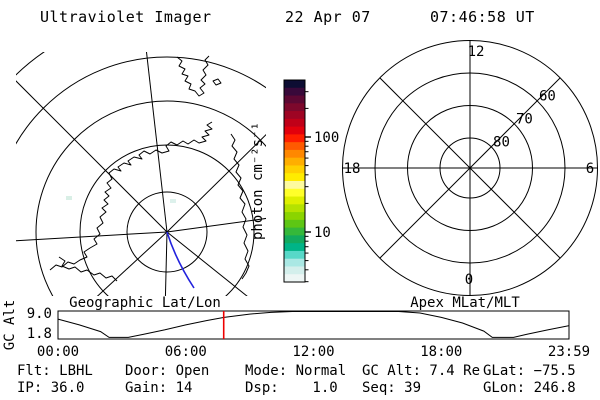 Image resolution: width=600 pixels, height=400 pixels. I want to click on mlat-ring-label: 80, so click(501, 143).